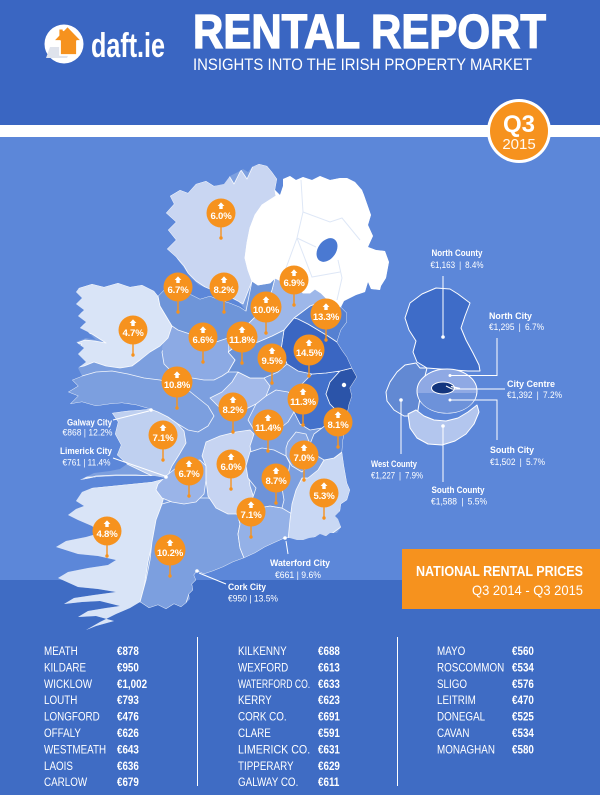  Describe the element at coordinates (456, 700) in the screenshot. I see `svg-text: LEITRIM` at that location.